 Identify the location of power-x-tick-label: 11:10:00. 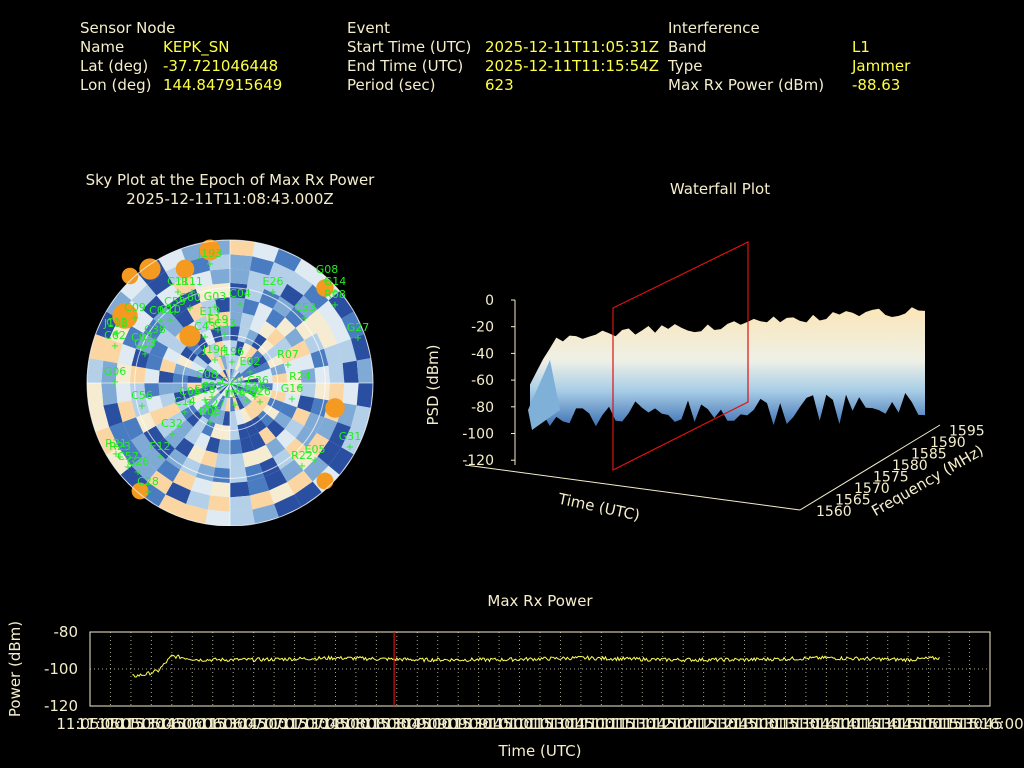
(498, 724).